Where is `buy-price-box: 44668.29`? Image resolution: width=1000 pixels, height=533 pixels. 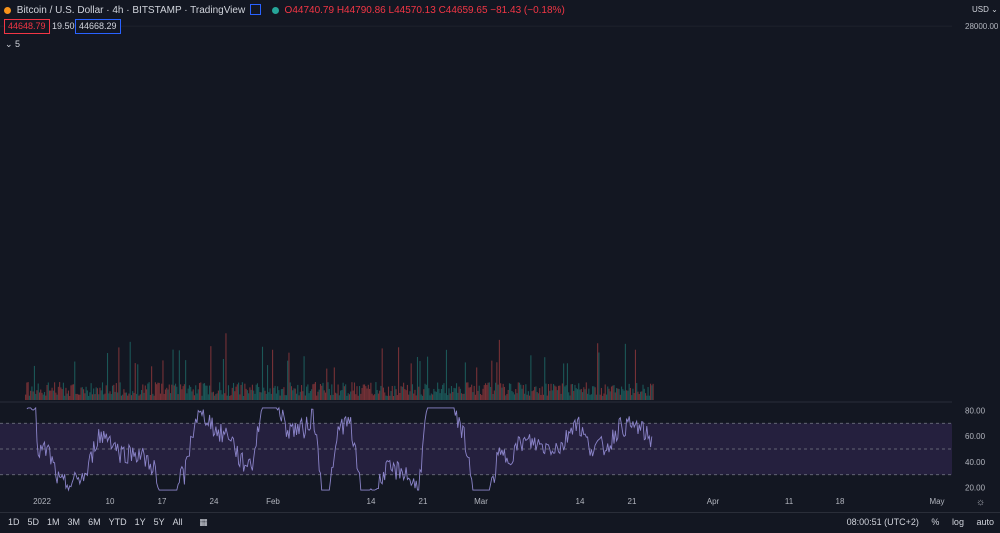 buy-price-box: 44668.29 is located at coordinates (98, 26).